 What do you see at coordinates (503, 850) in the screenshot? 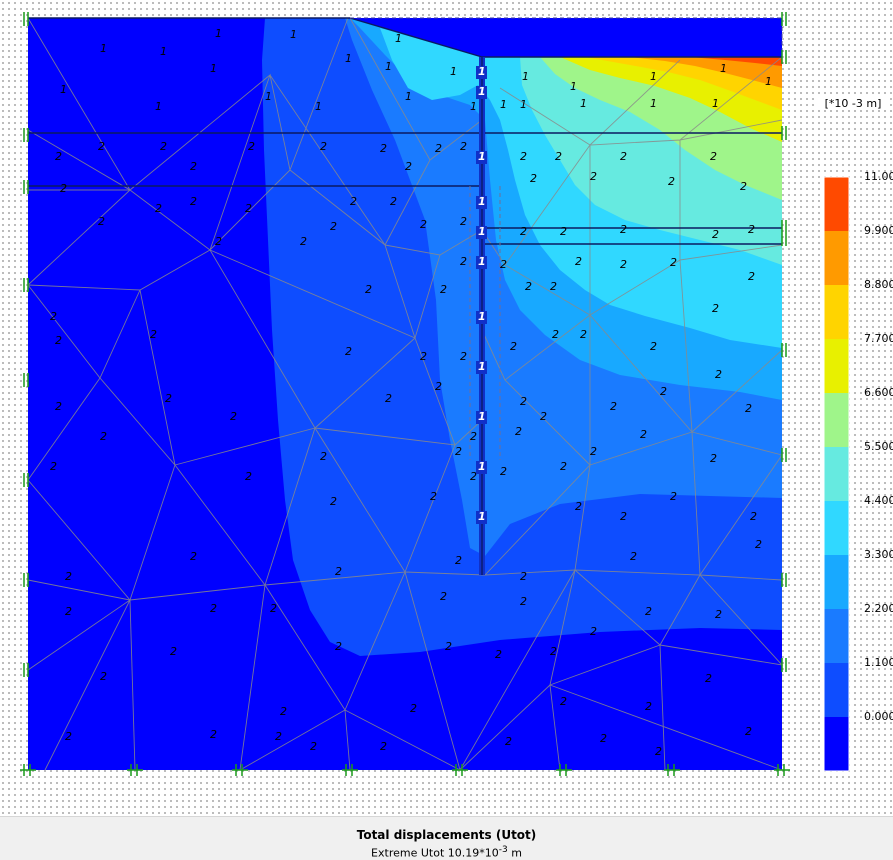
I see `extreme-value-exponent: -3` at bounding box center [503, 850].